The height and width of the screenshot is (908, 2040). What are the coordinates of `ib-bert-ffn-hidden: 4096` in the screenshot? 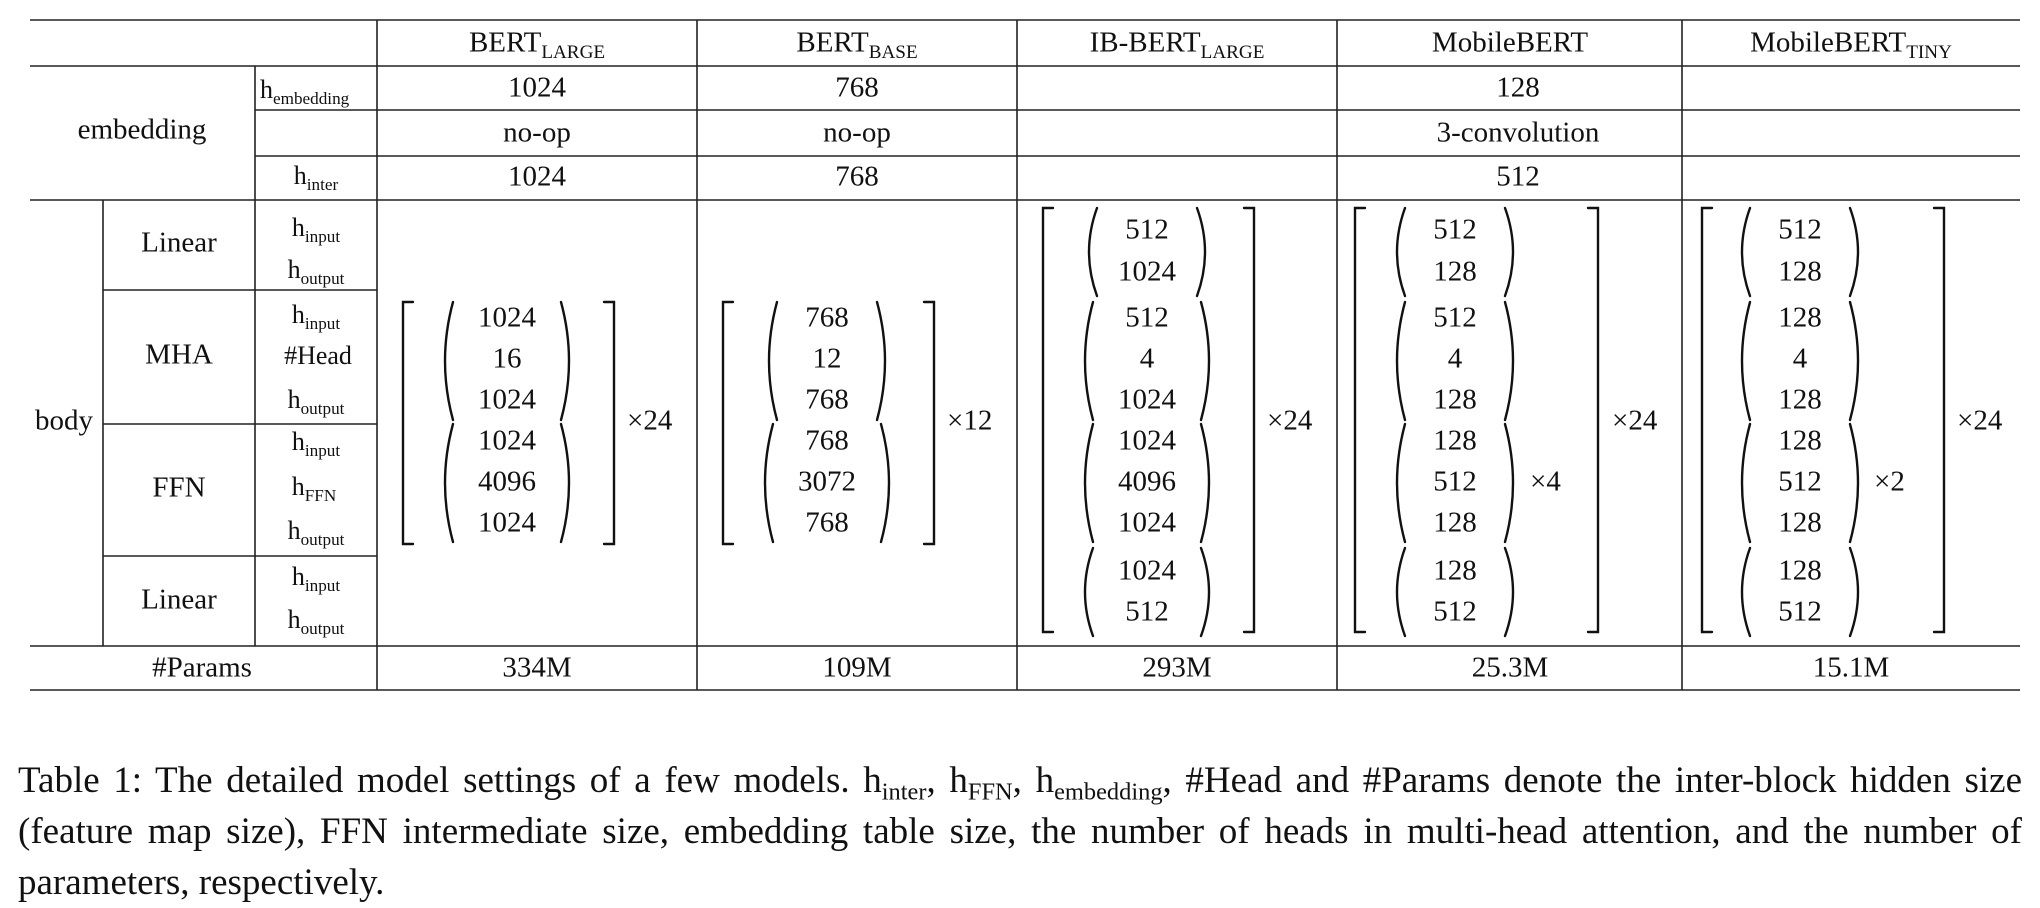 It's located at (1147, 481).